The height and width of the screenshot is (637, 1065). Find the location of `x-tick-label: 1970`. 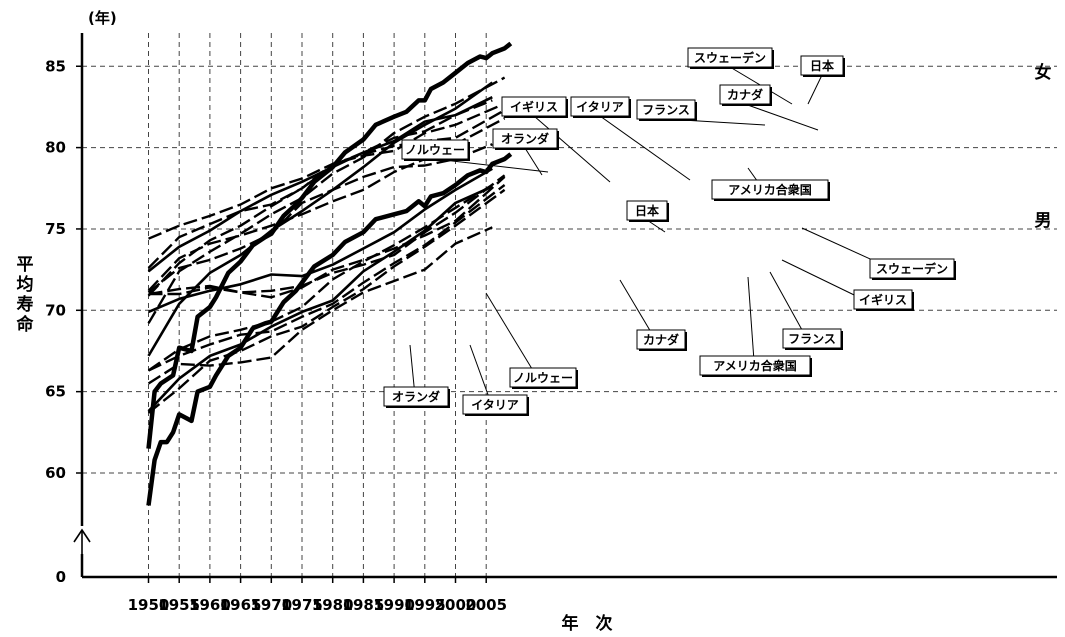

x-tick-label: 1970 is located at coordinates (271, 605).